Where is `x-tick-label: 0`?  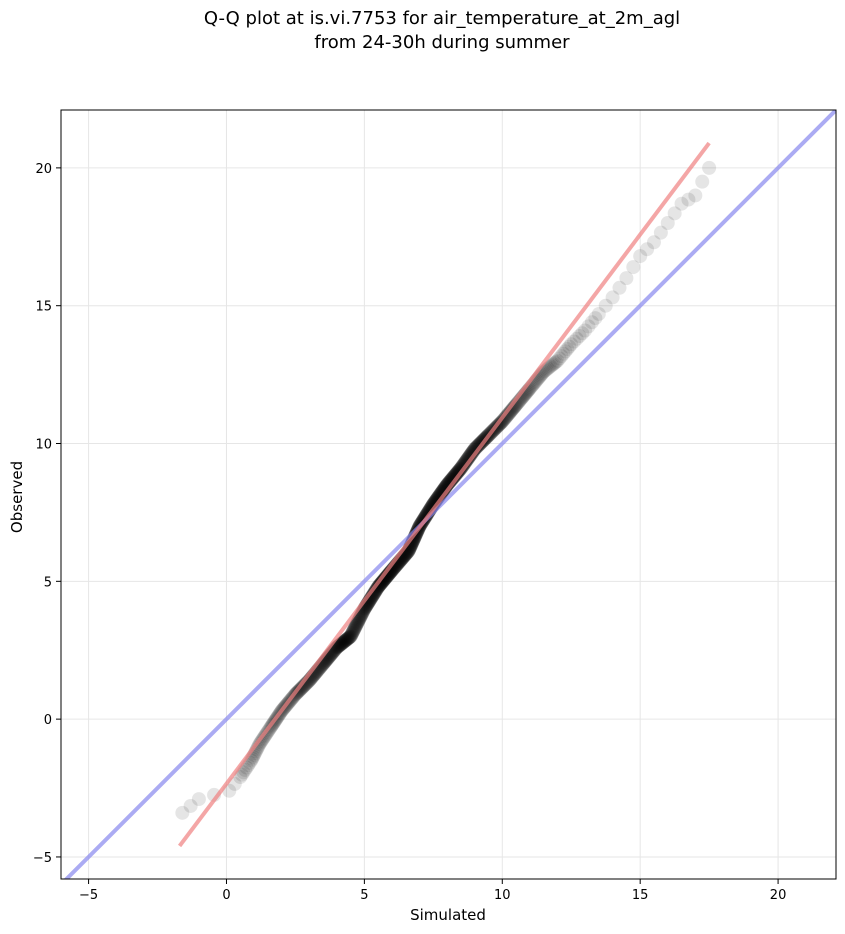 x-tick-label: 0 is located at coordinates (226, 895).